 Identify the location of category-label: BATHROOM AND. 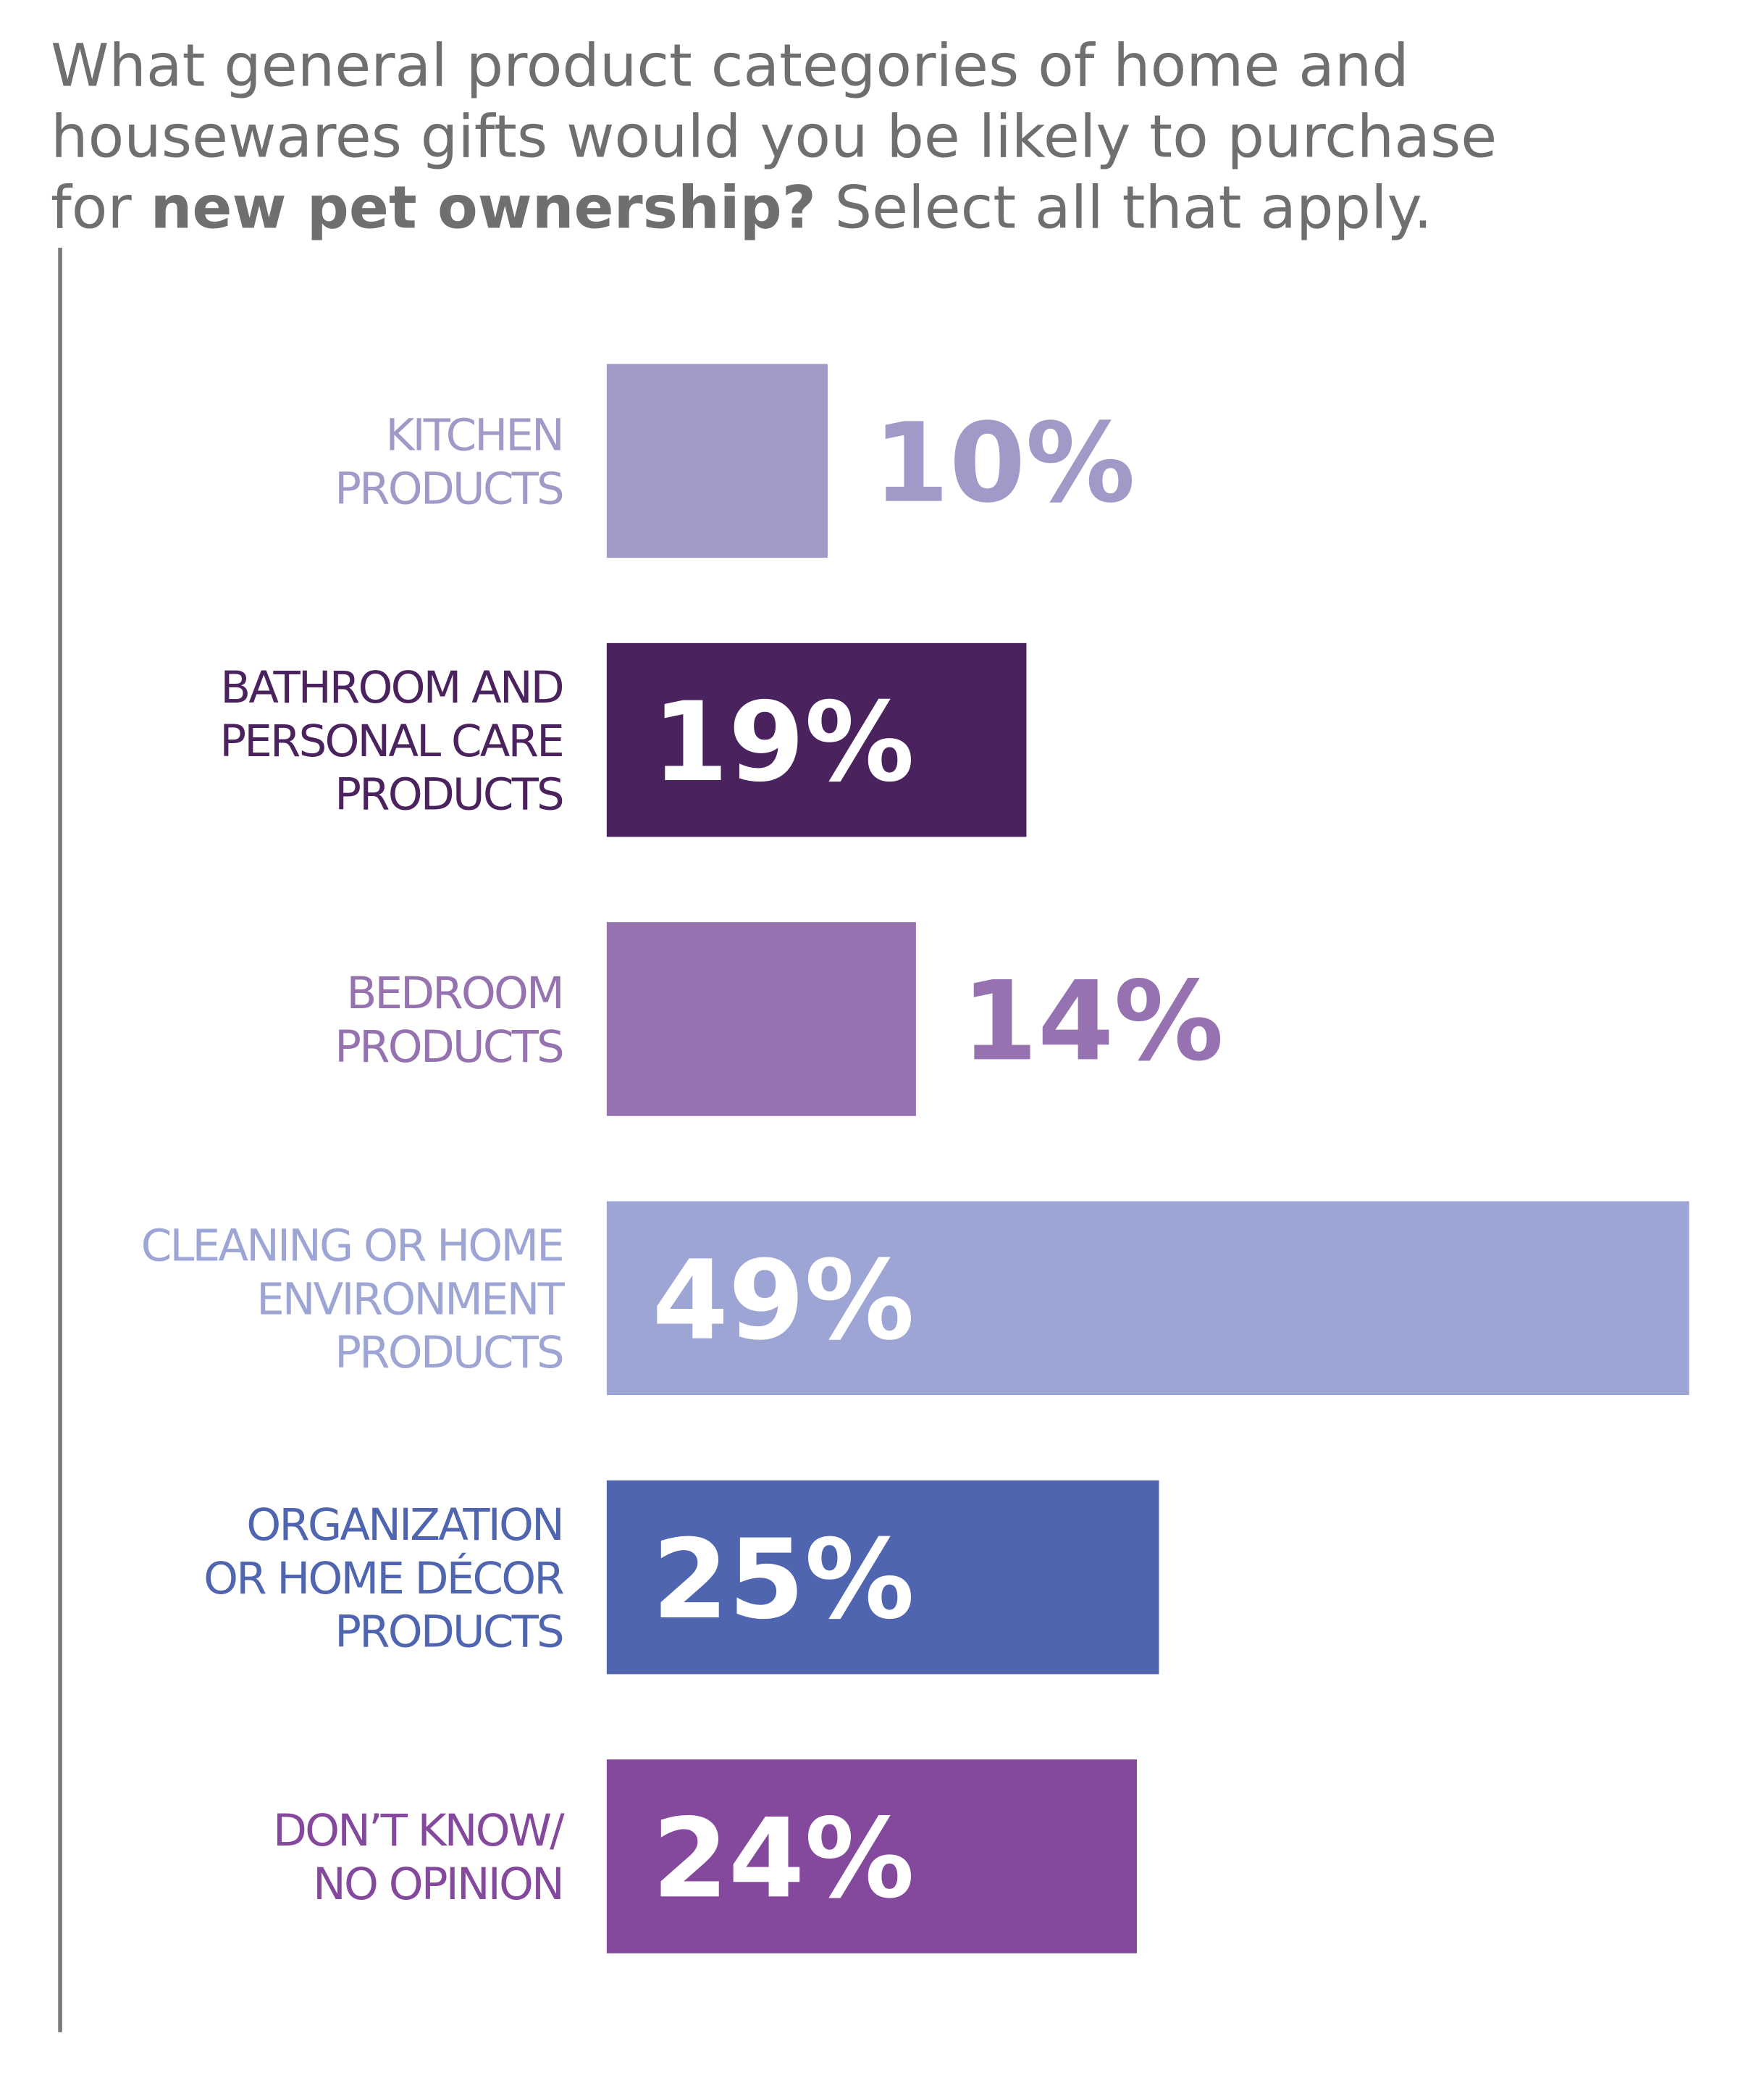
(391, 687).